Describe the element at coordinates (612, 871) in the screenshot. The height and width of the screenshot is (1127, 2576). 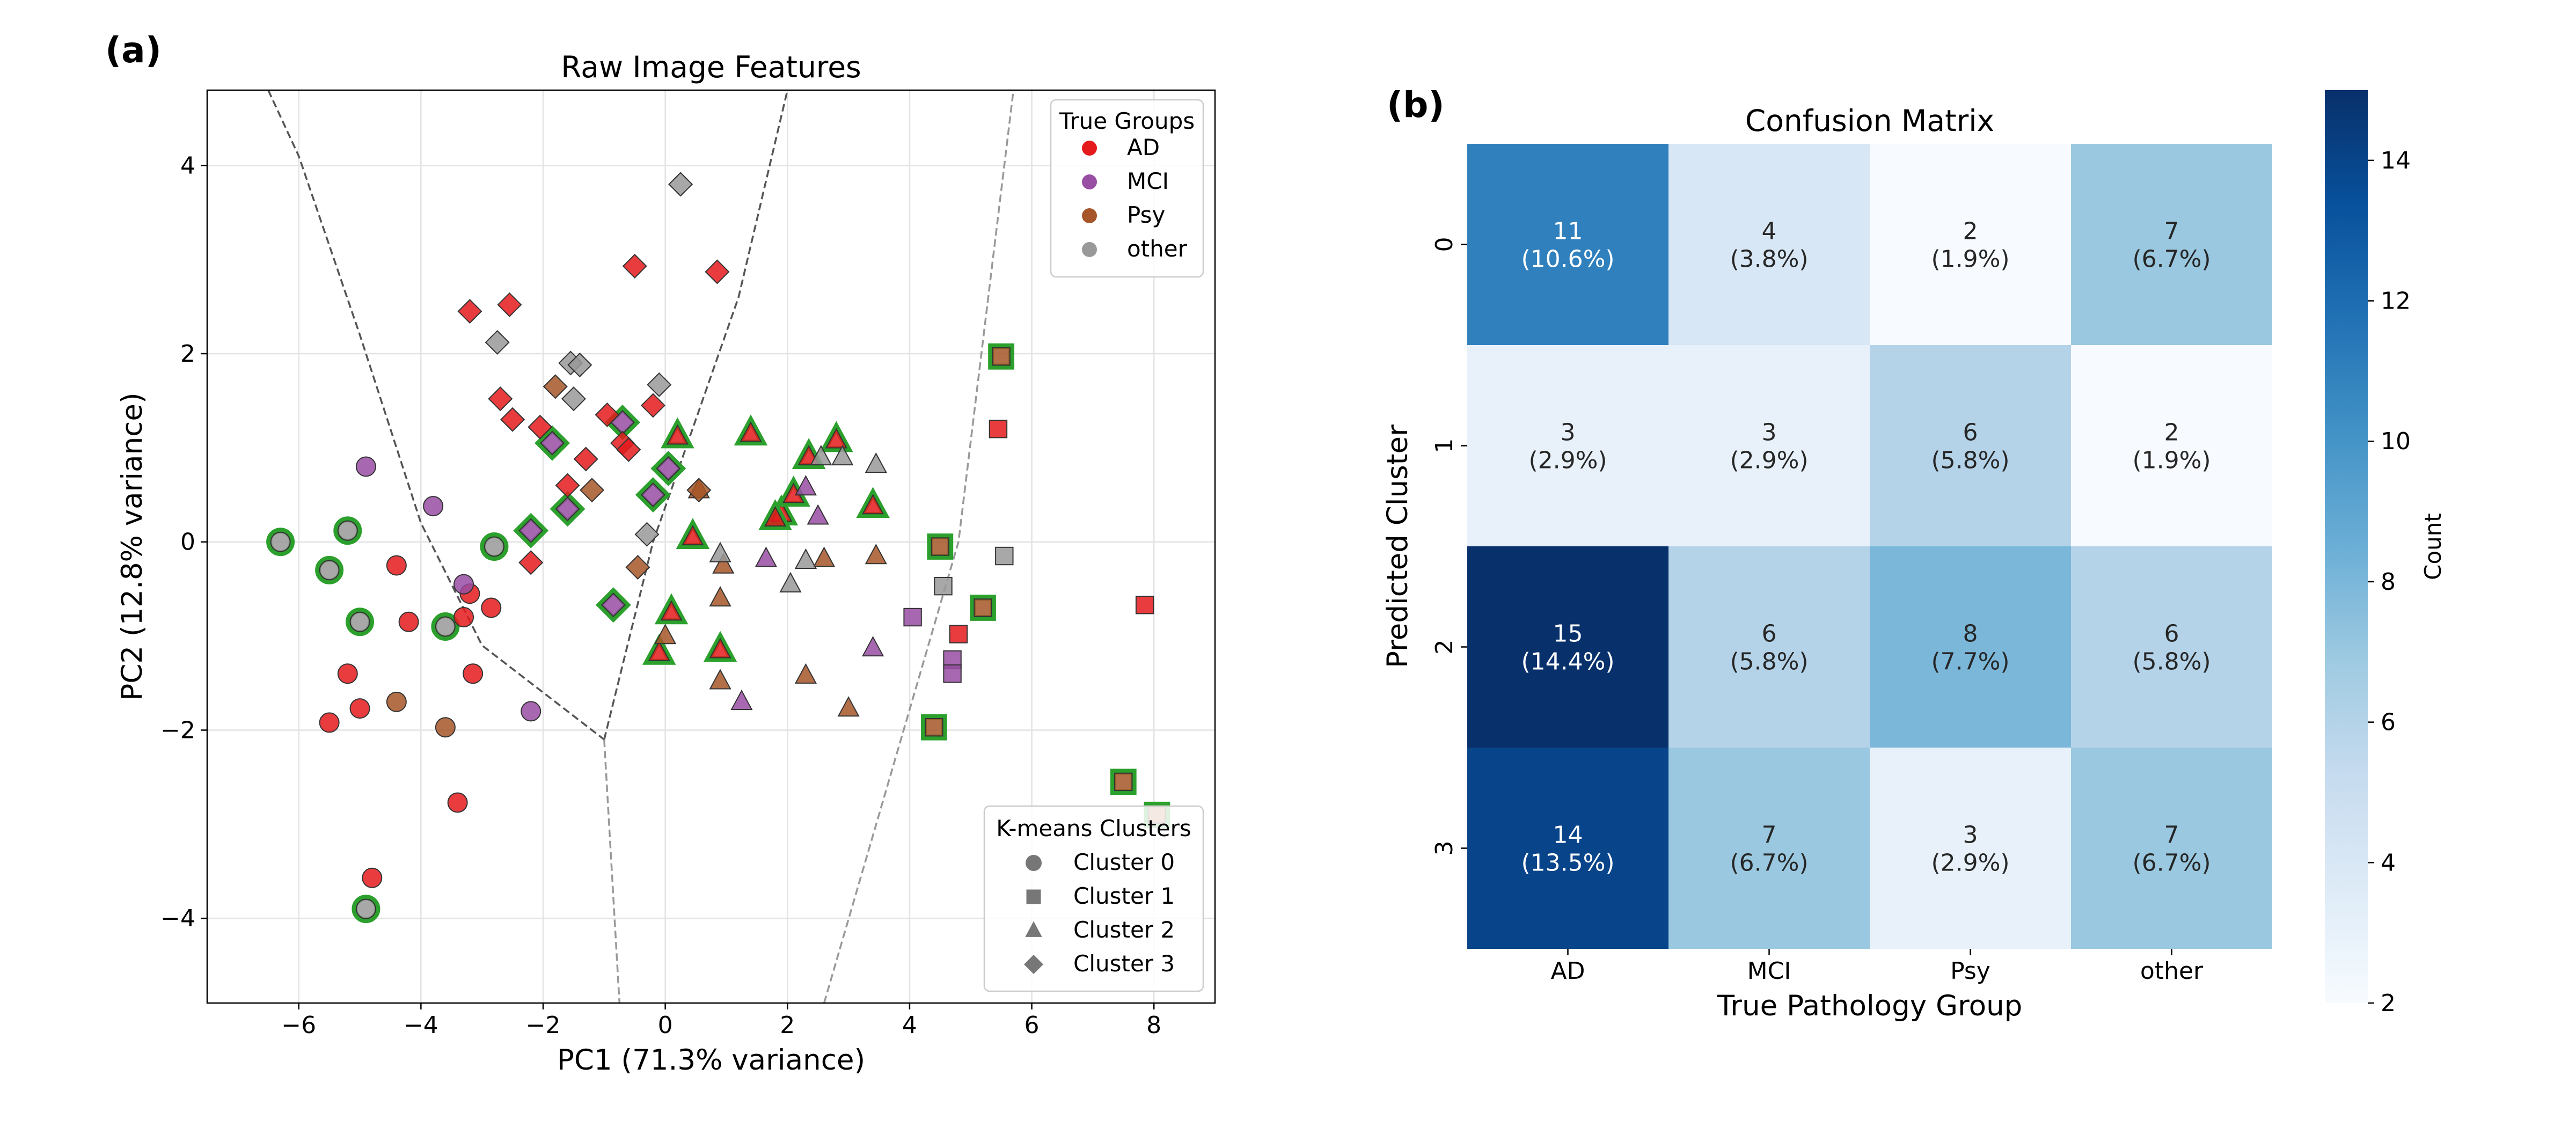
I see `boundary-line` at that location.